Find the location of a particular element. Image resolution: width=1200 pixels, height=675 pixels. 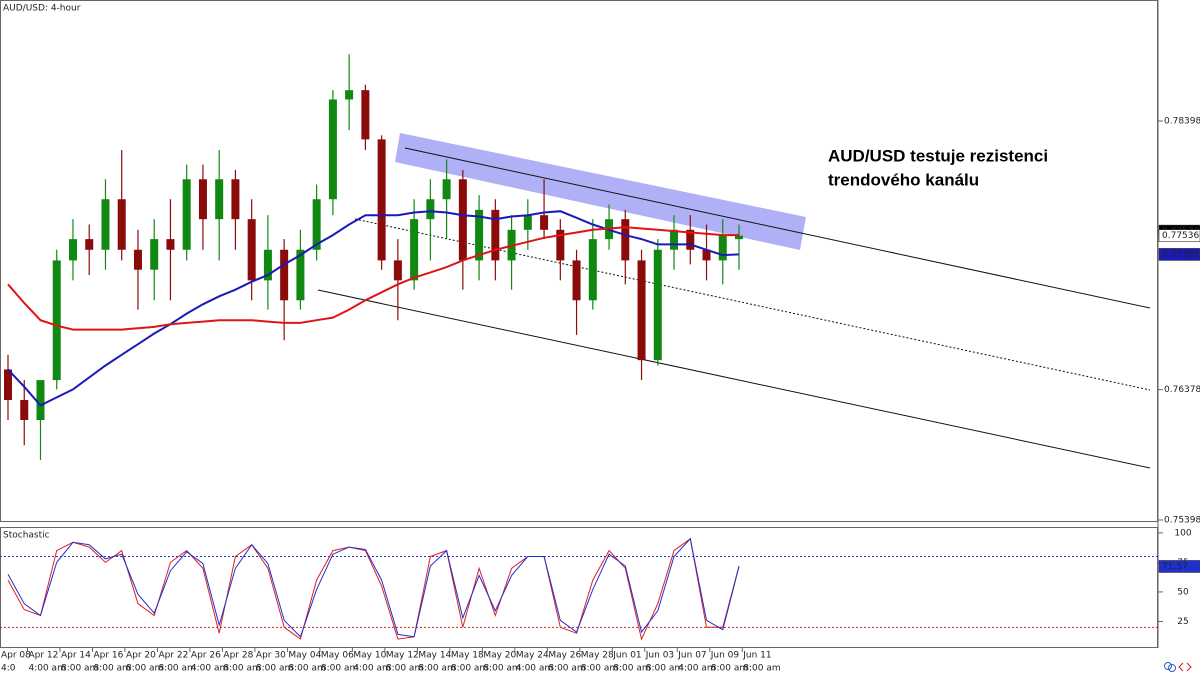

price-label: 0.77395 is located at coordinates (1180, 255).